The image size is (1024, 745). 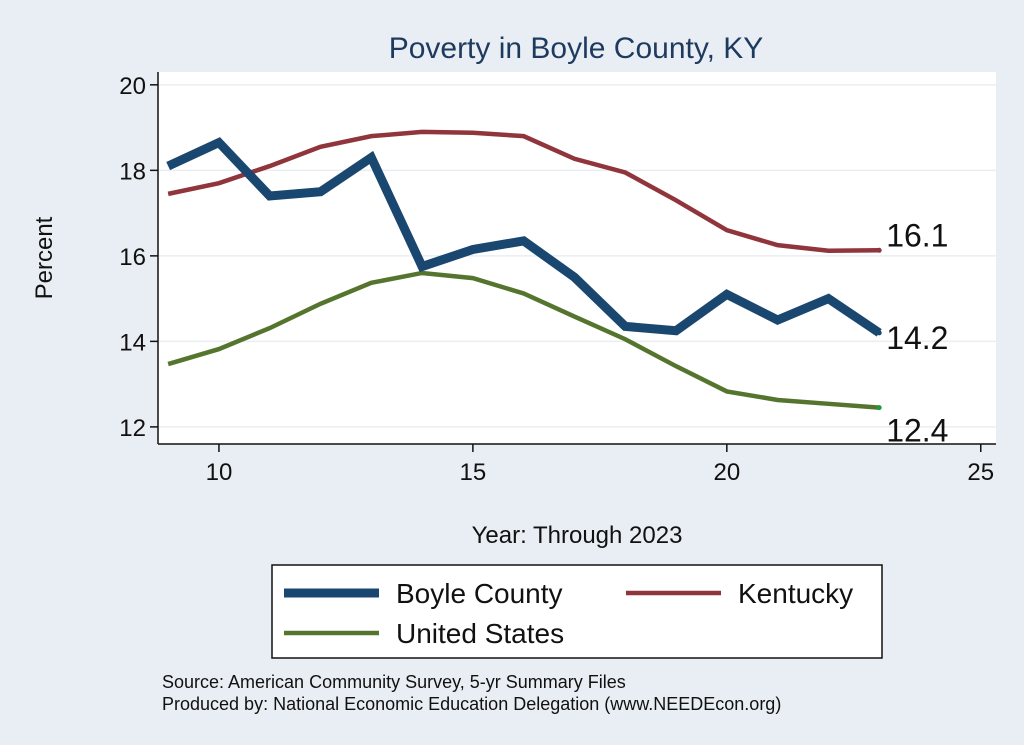 What do you see at coordinates (577, 535) in the screenshot?
I see `x-axis-label: Year: Through 2023` at bounding box center [577, 535].